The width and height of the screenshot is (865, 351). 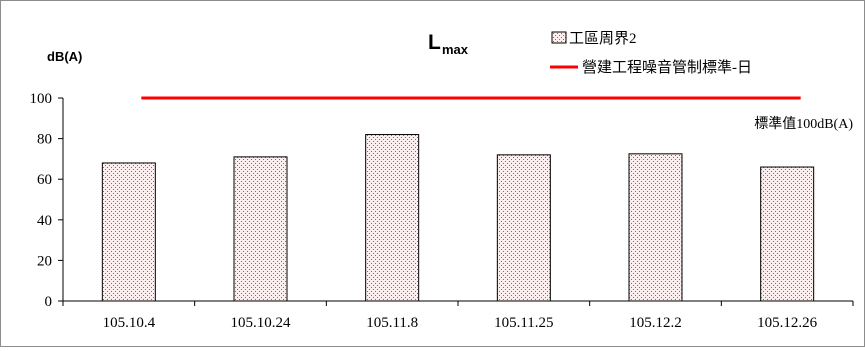 What do you see at coordinates (128, 232) in the screenshot?
I see `bar-105.10.4` at bounding box center [128, 232].